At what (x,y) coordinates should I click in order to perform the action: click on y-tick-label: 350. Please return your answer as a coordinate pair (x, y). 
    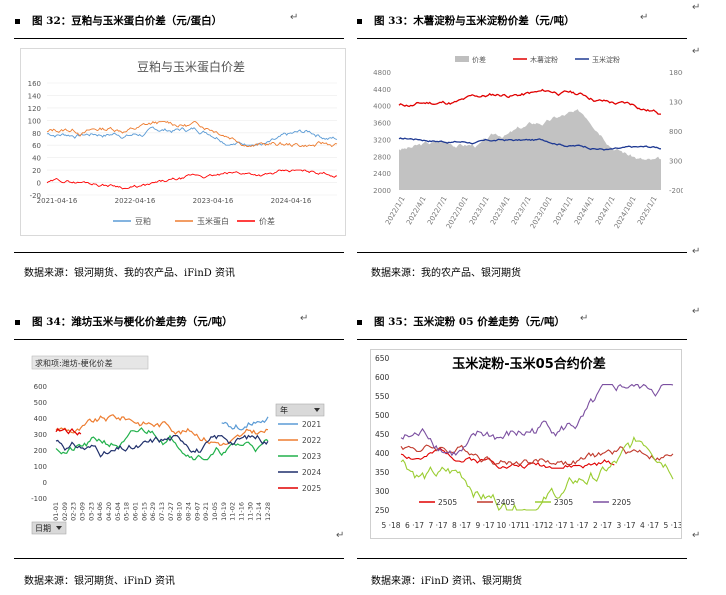
    Looking at the image, I should click on (382, 472).